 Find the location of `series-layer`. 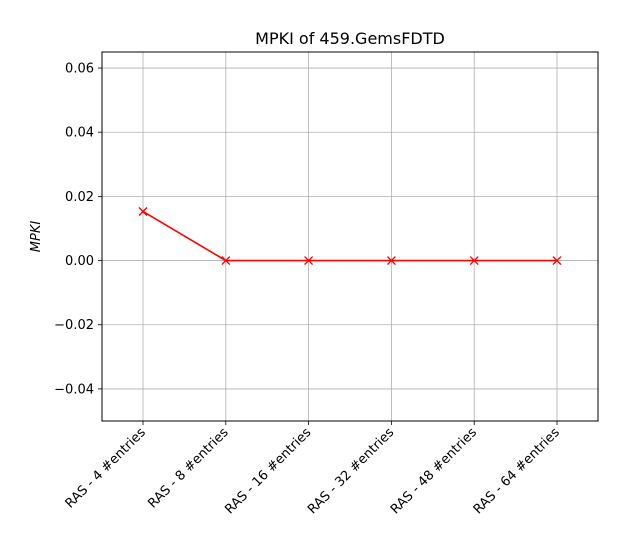

series-layer is located at coordinates (350, 236).